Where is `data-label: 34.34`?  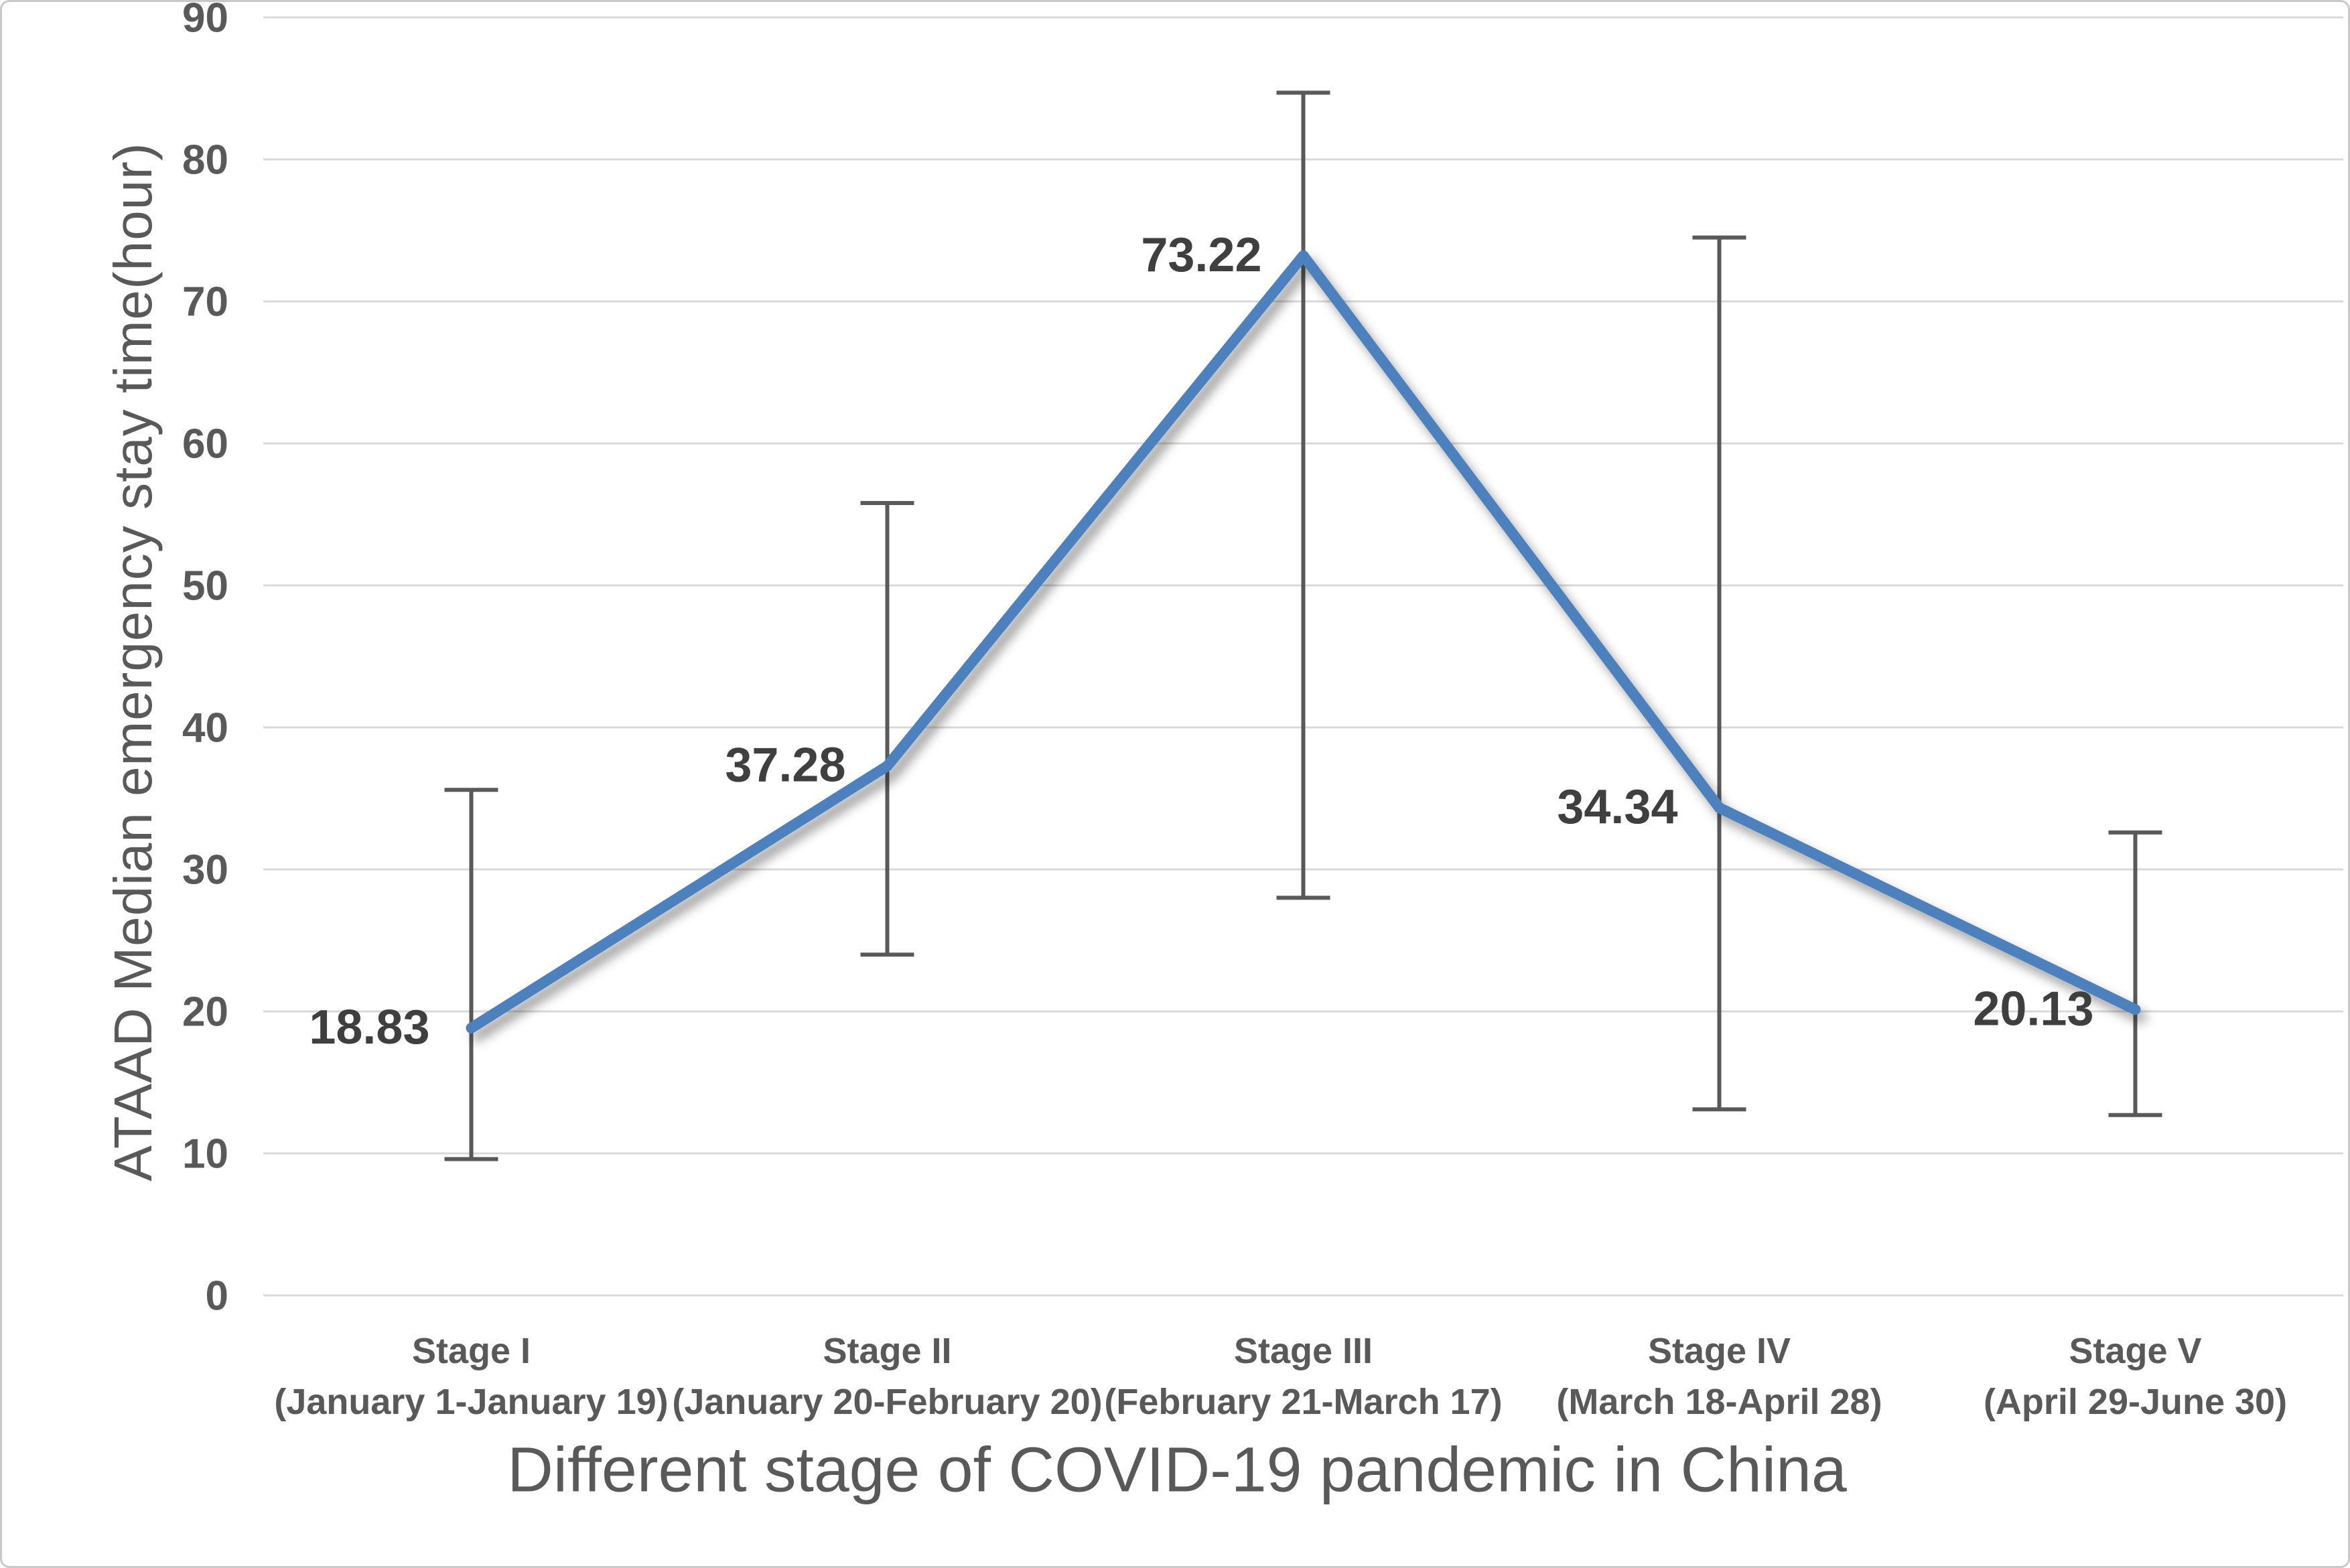 data-label: 34.34 is located at coordinates (1617, 807).